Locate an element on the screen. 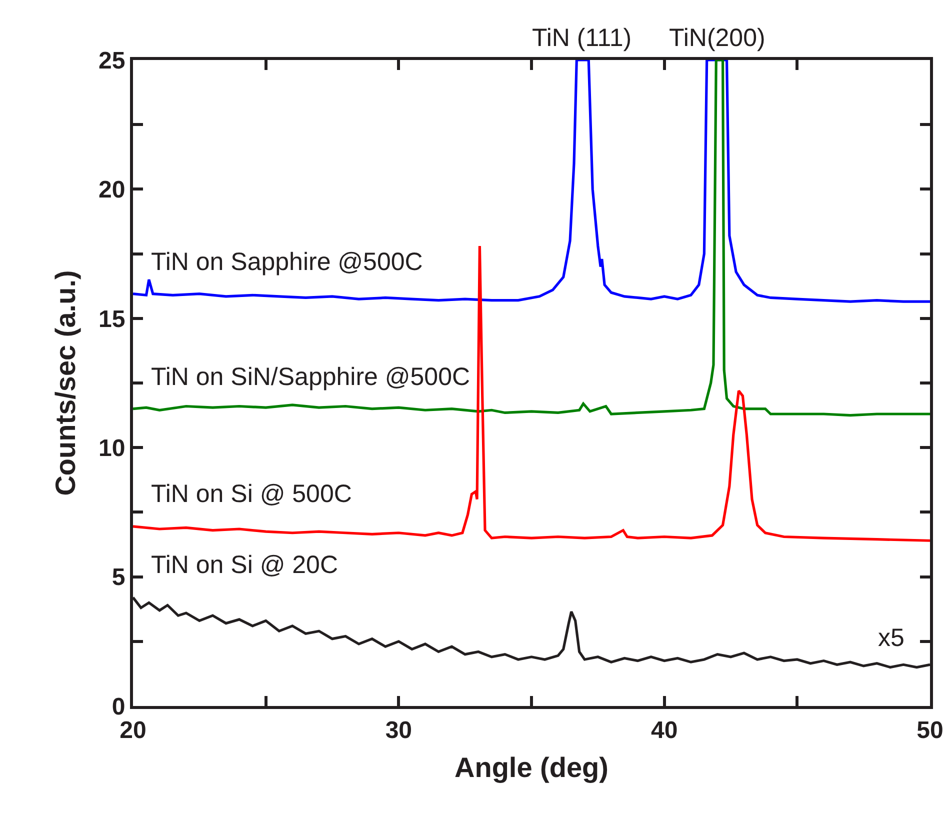  y-tick-label: 20 is located at coordinates (112, 190).